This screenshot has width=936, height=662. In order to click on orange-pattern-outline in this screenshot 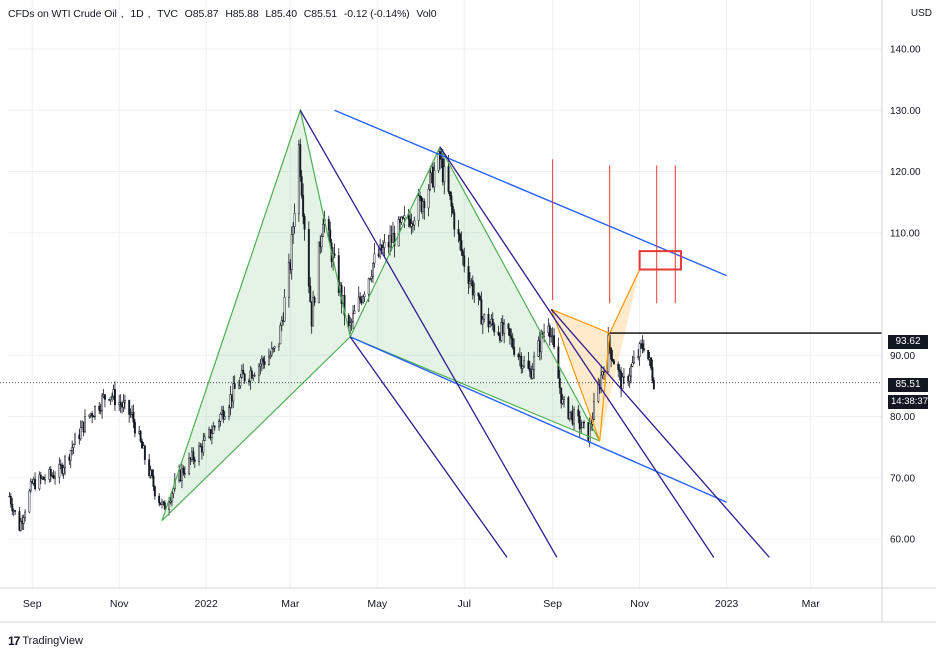, I will do `click(595, 355)`.